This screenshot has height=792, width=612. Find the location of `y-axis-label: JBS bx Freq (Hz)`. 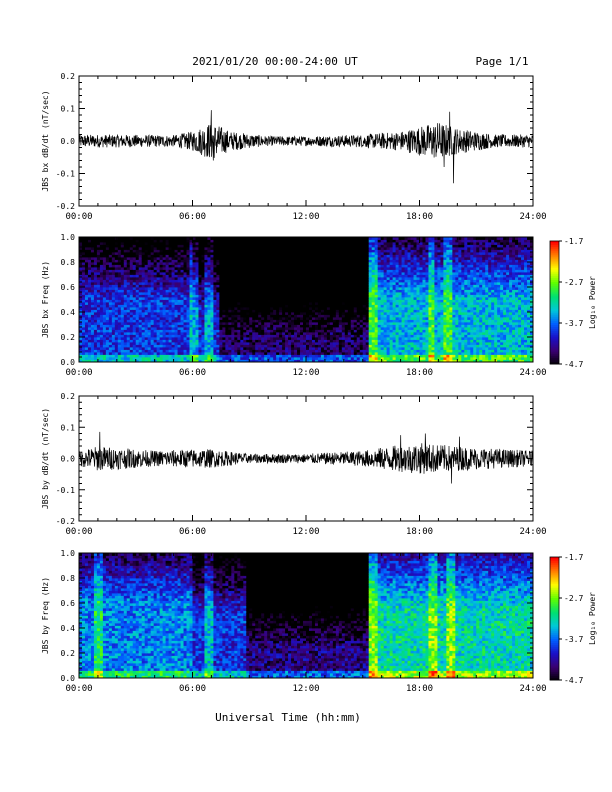

y-axis-label: JBS bx Freq (Hz) is located at coordinates (45, 299).